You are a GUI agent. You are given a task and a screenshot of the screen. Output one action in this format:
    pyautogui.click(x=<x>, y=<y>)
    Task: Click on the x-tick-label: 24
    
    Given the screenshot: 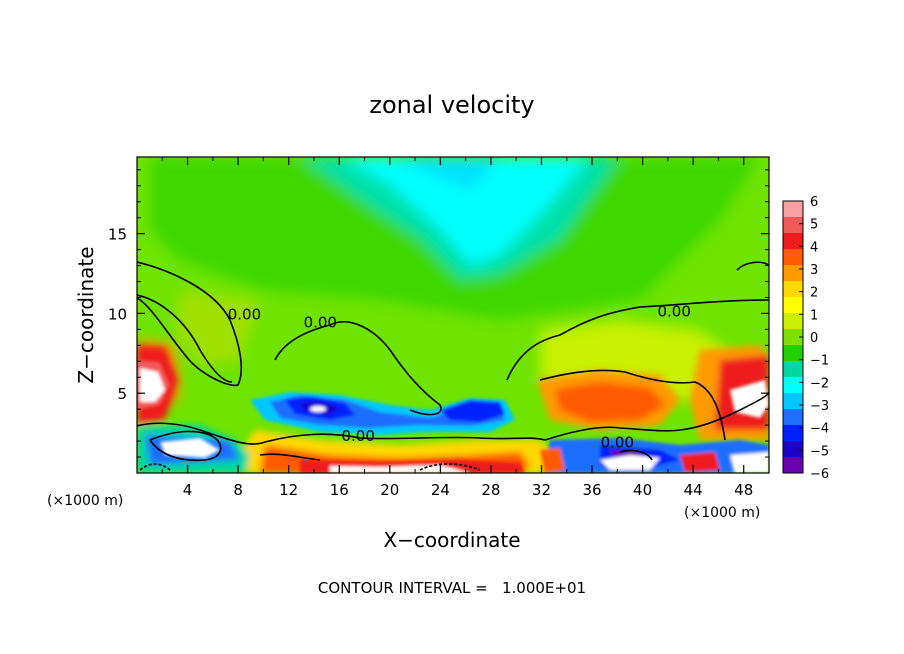 What is the action you would take?
    pyautogui.click(x=440, y=490)
    